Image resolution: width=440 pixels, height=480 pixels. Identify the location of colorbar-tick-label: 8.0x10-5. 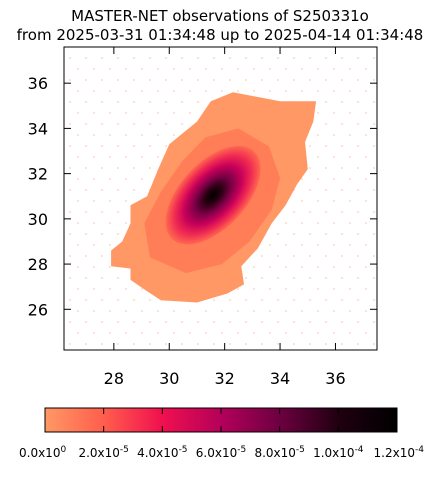
(279, 452).